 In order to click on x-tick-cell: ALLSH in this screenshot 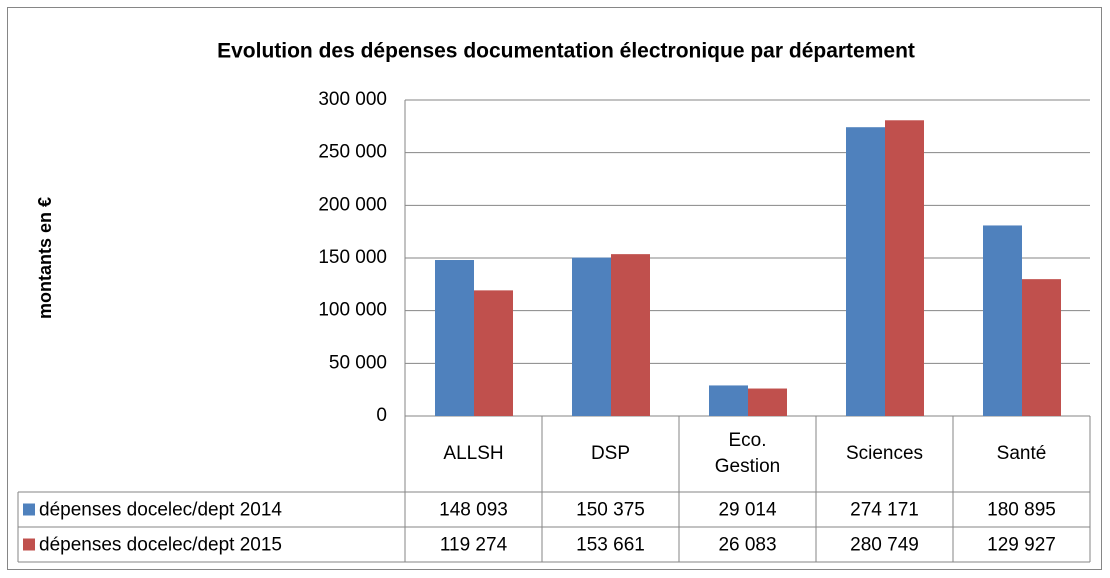, I will do `click(473, 453)`.